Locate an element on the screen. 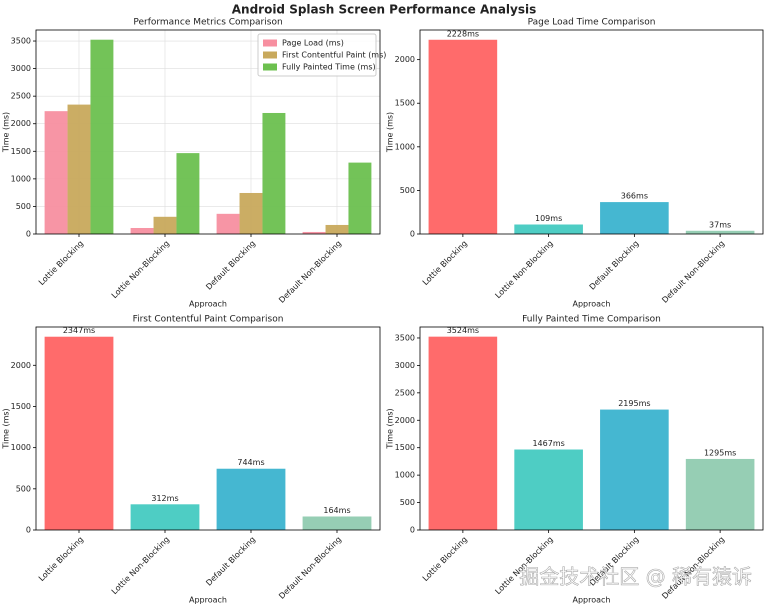  subplot-title: First Contentful Paint Comparison is located at coordinates (208, 320).